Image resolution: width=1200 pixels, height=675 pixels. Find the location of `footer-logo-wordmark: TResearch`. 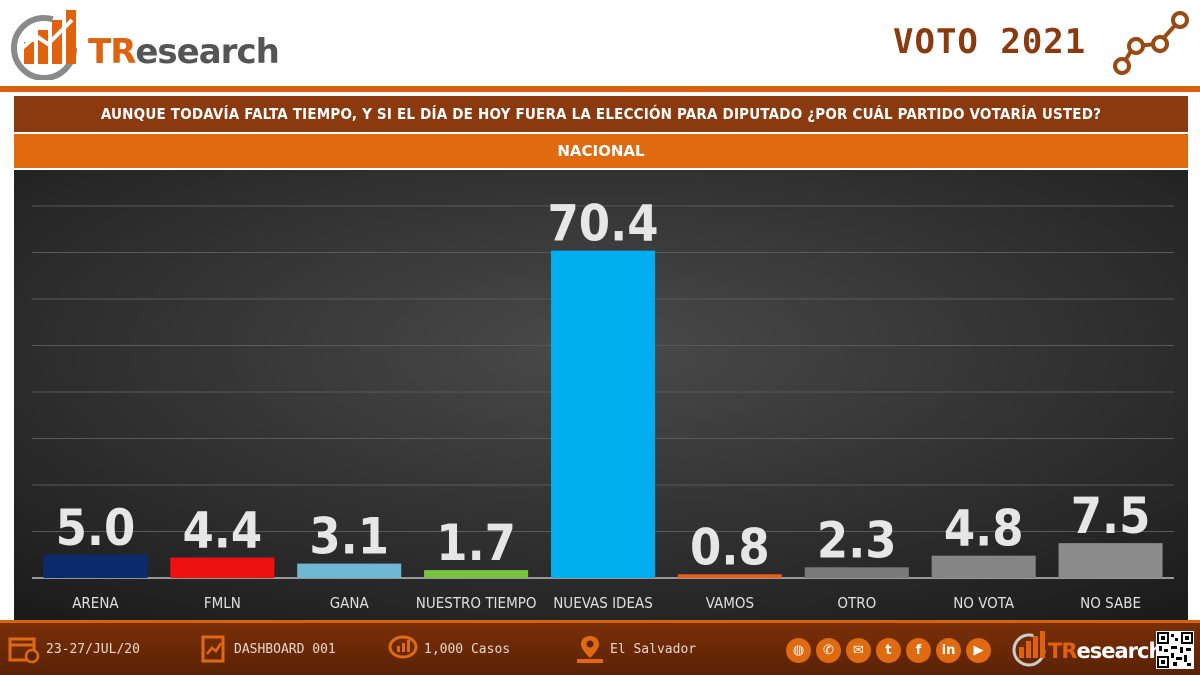

footer-logo-wordmark: TResearch is located at coordinates (1106, 651).